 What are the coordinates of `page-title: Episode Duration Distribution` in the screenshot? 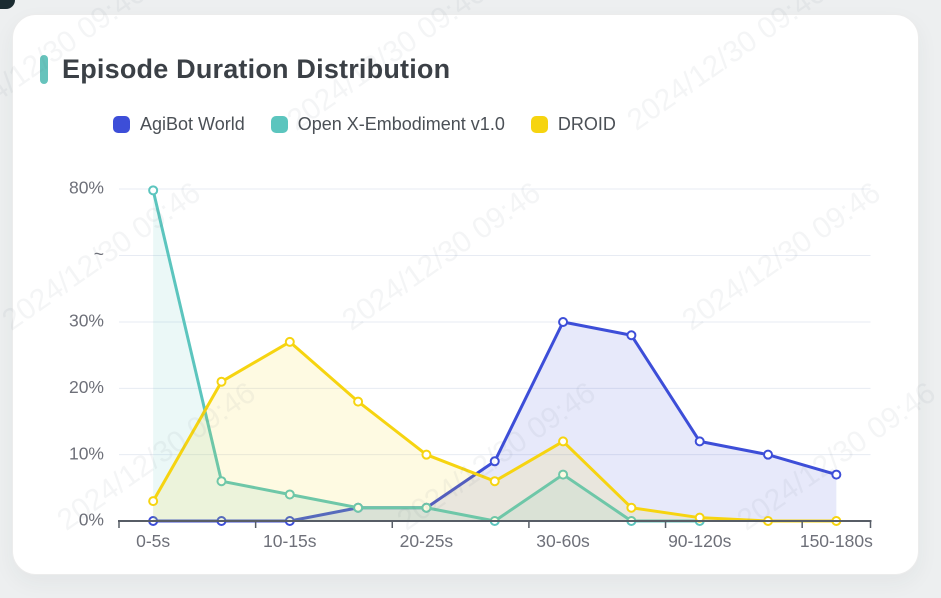 It's located at (256, 69).